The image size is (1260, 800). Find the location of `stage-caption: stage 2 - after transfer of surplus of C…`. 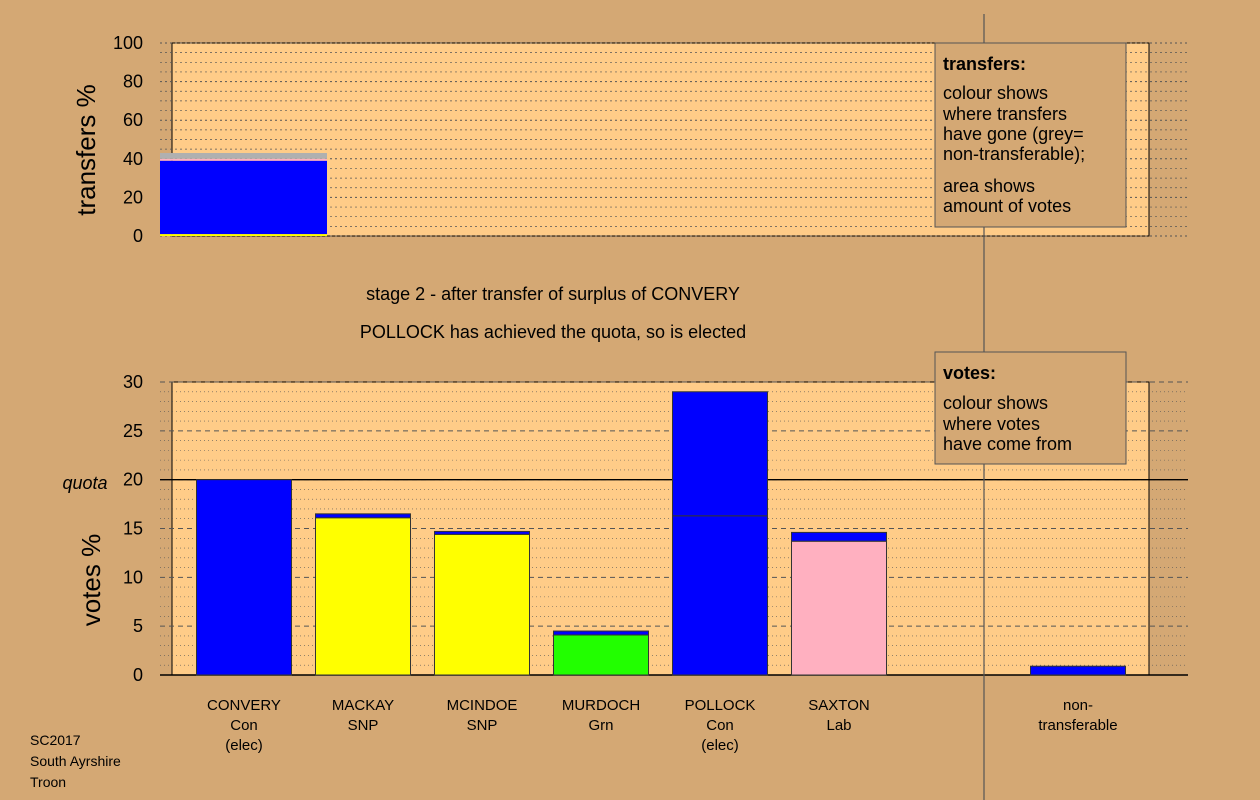

stage-caption: stage 2 - after transfer of surplus of C… is located at coordinates (553, 294).